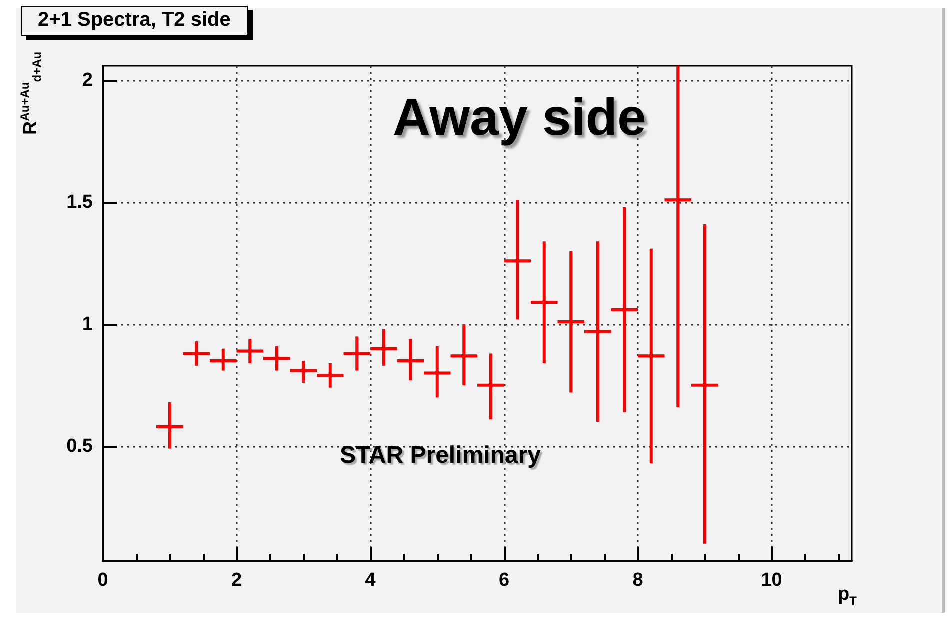  What do you see at coordinates (440, 456) in the screenshot?
I see `annotation: STAR Preliminary` at bounding box center [440, 456].